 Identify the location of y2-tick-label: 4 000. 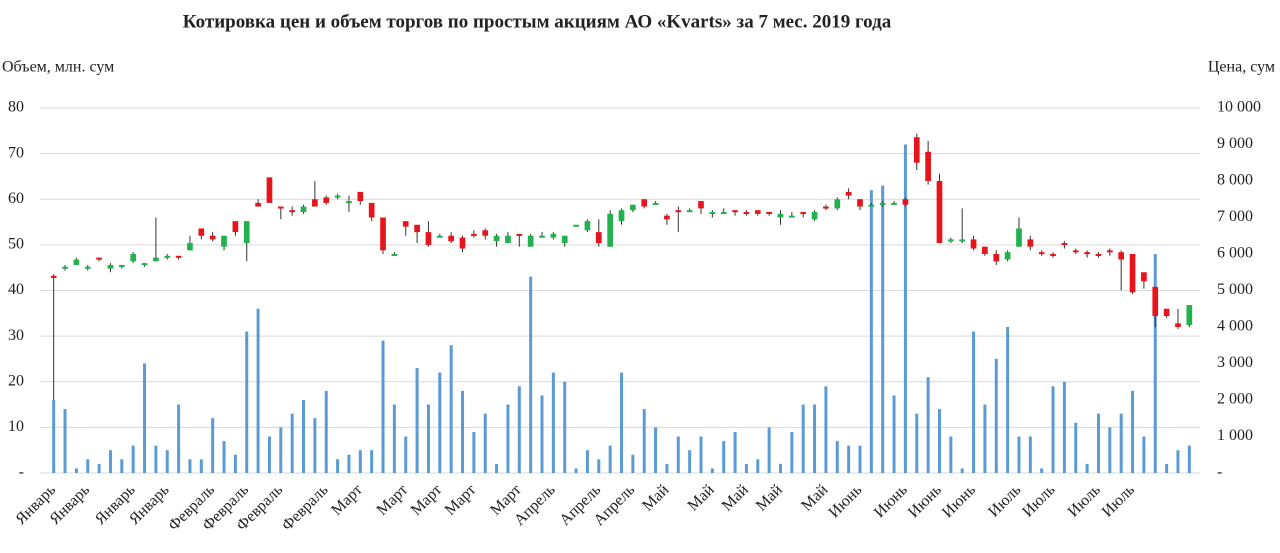
(1235, 326).